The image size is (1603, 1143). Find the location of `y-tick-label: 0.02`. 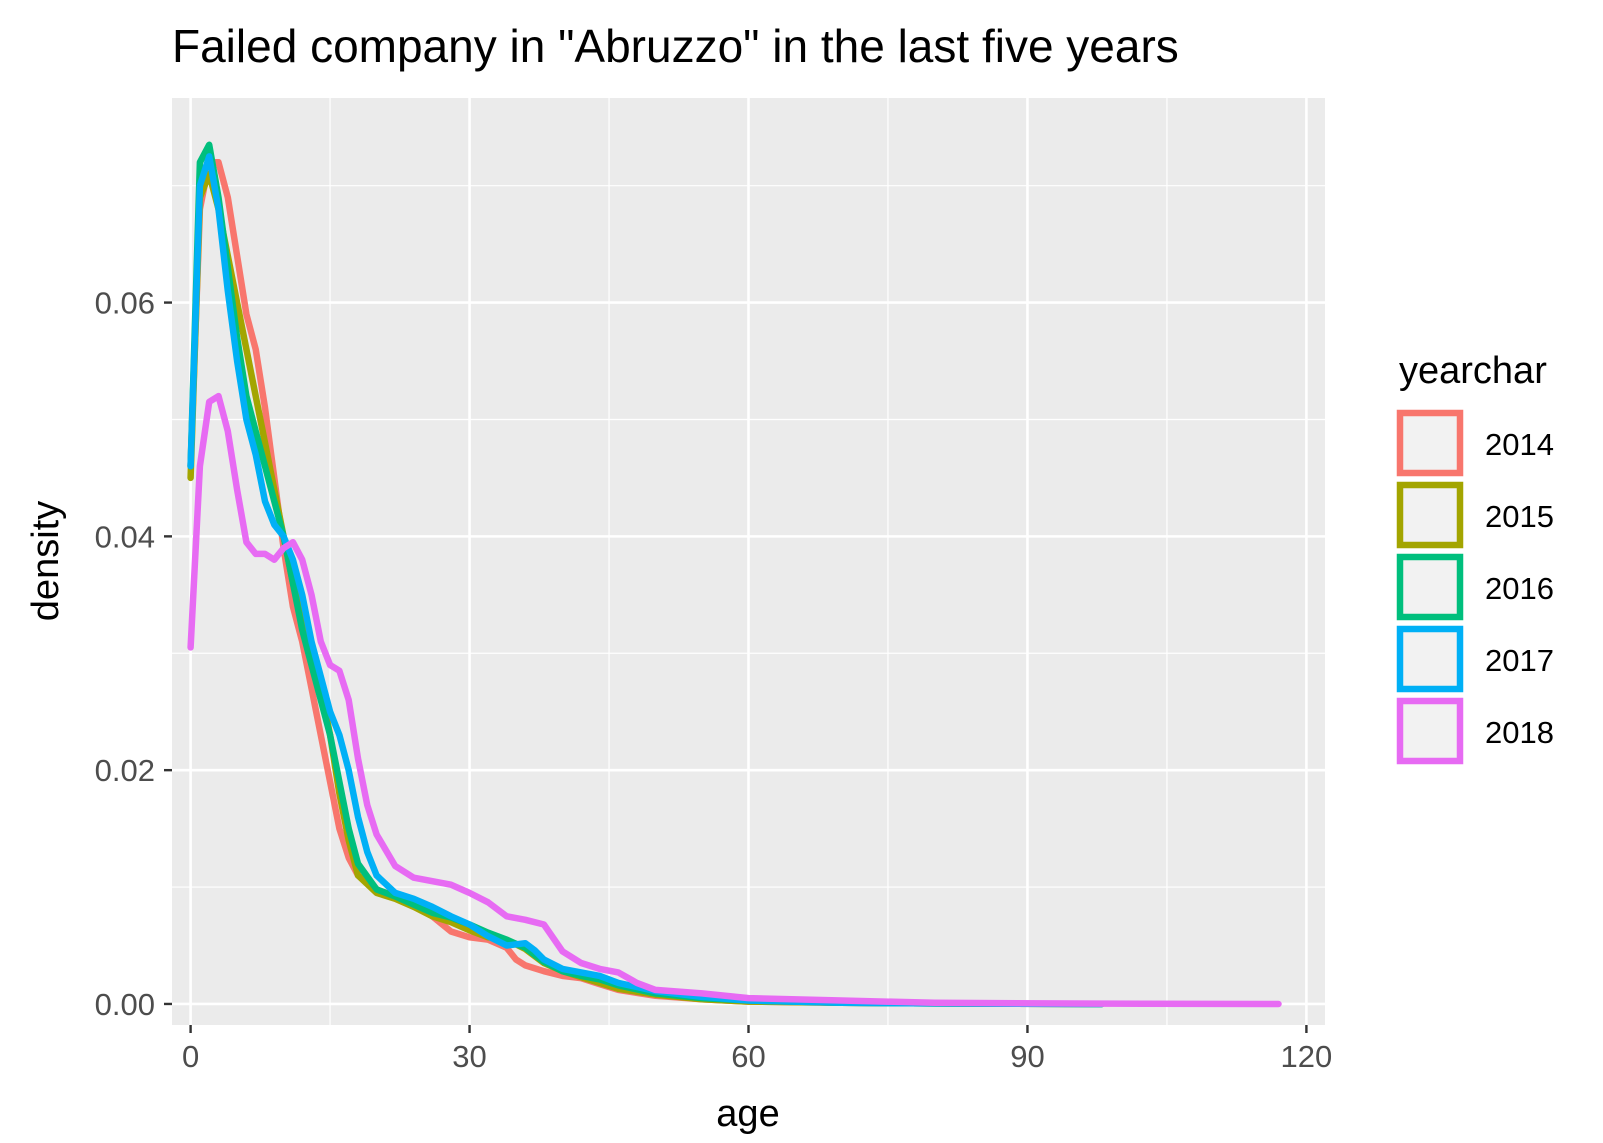

y-tick-label: 0.02 is located at coordinates (125, 770).